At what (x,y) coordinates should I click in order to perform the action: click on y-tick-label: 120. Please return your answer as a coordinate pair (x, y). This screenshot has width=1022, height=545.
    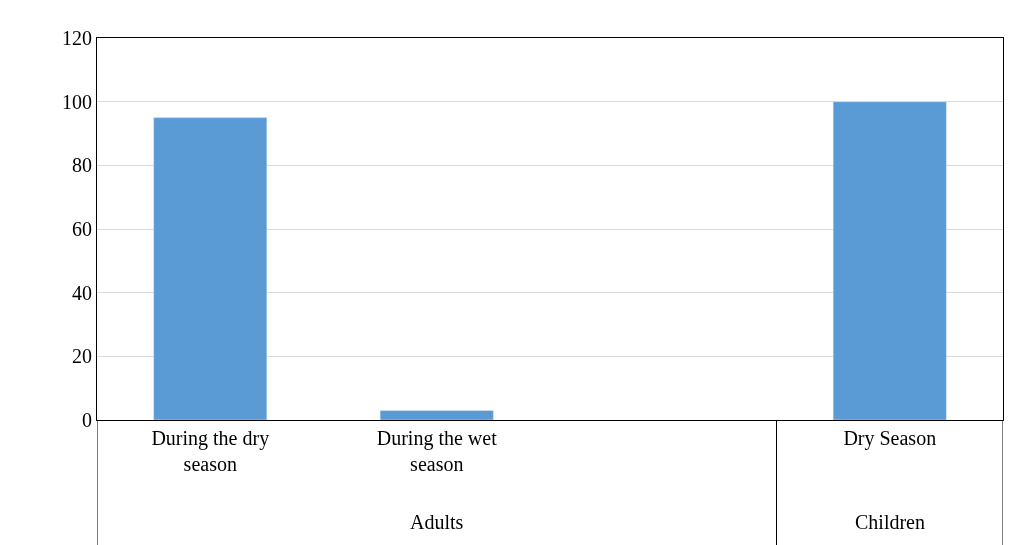
    Looking at the image, I should click on (77, 38).